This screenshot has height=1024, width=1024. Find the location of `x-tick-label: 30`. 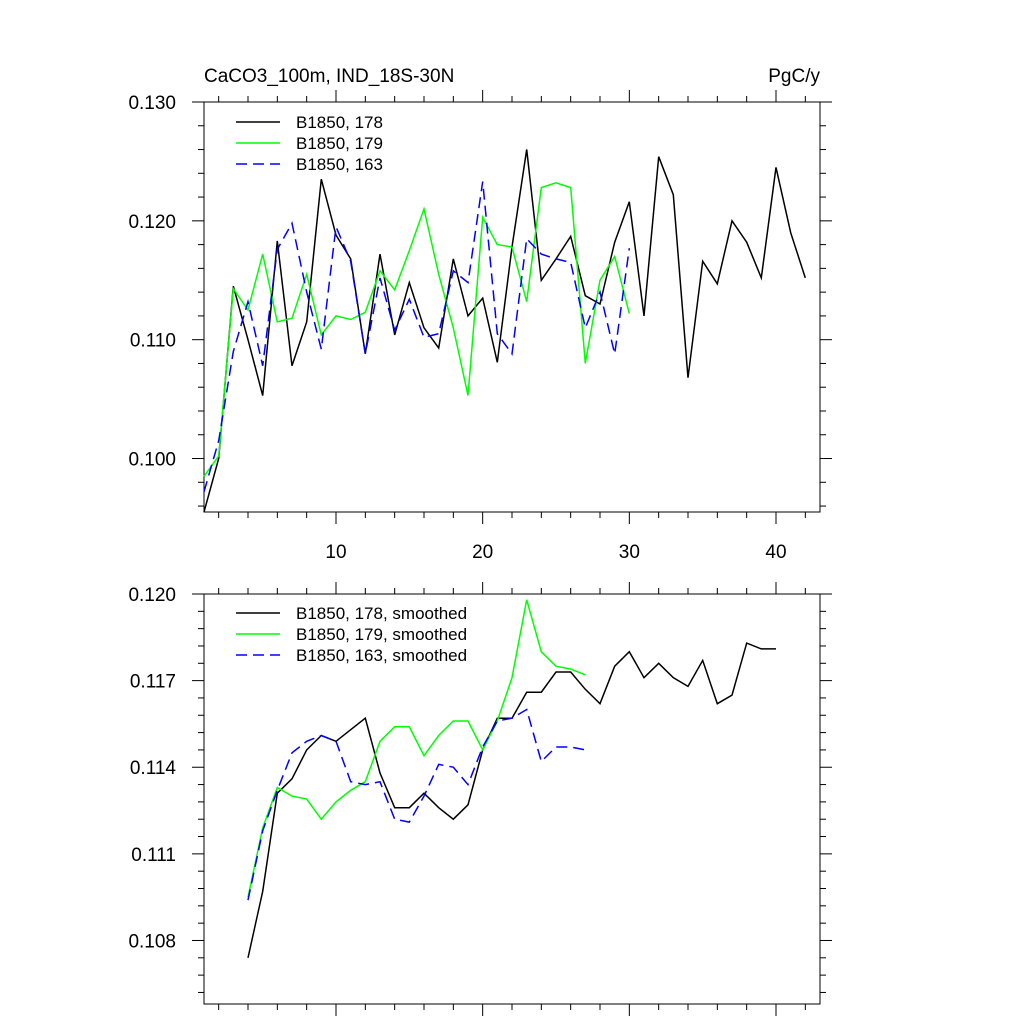

x-tick-label: 30 is located at coordinates (629, 552).